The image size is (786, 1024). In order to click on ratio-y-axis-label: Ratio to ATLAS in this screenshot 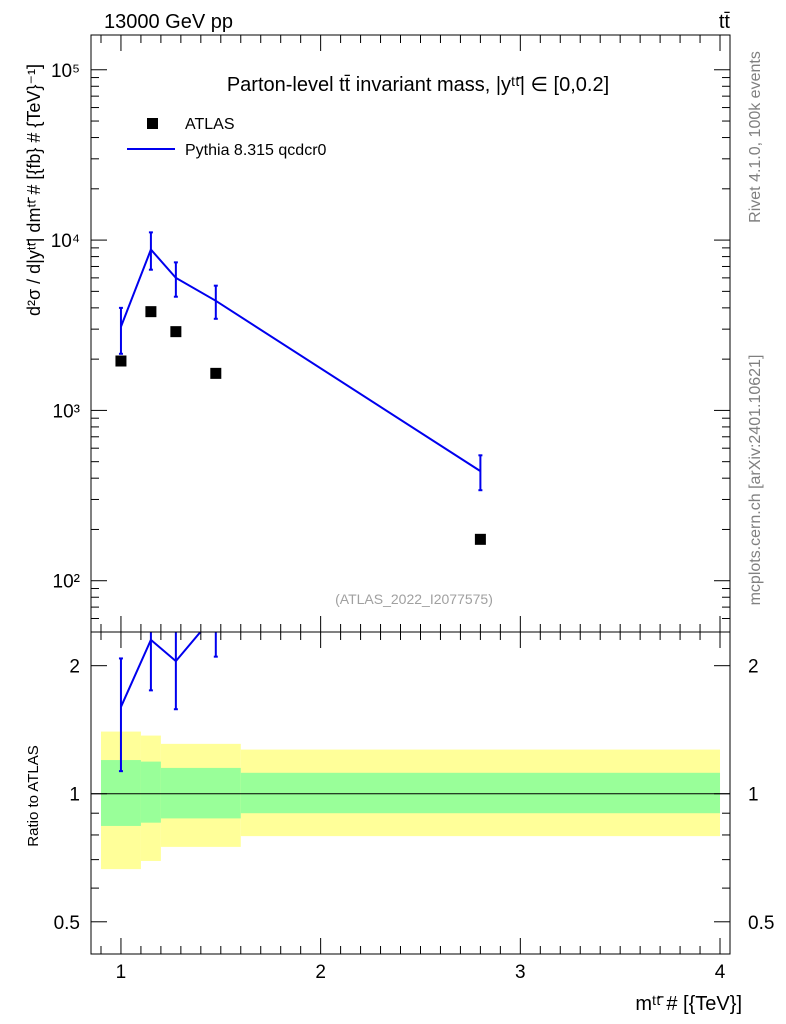, I will do `click(33, 795)`.